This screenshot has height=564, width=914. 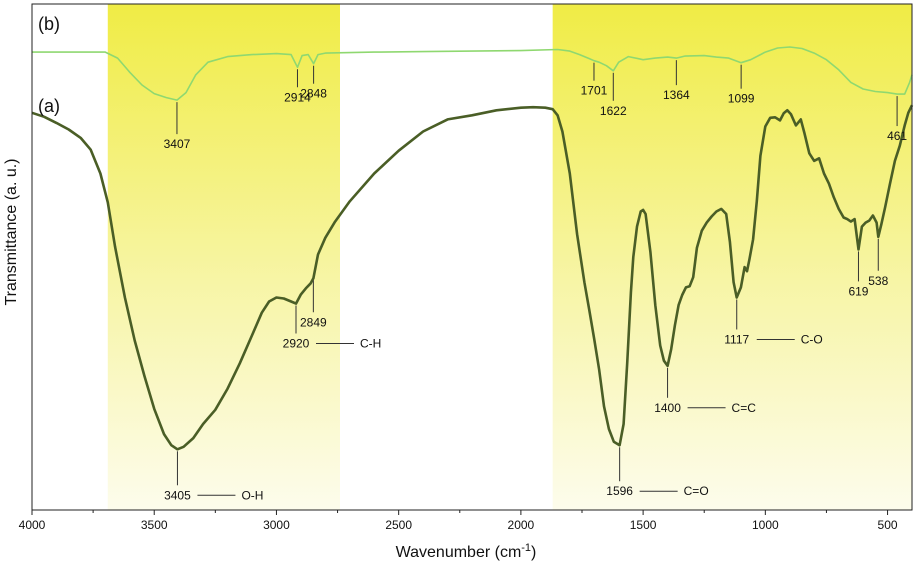 What do you see at coordinates (744, 408) in the screenshot?
I see `functional-group-label: C=C` at bounding box center [744, 408].